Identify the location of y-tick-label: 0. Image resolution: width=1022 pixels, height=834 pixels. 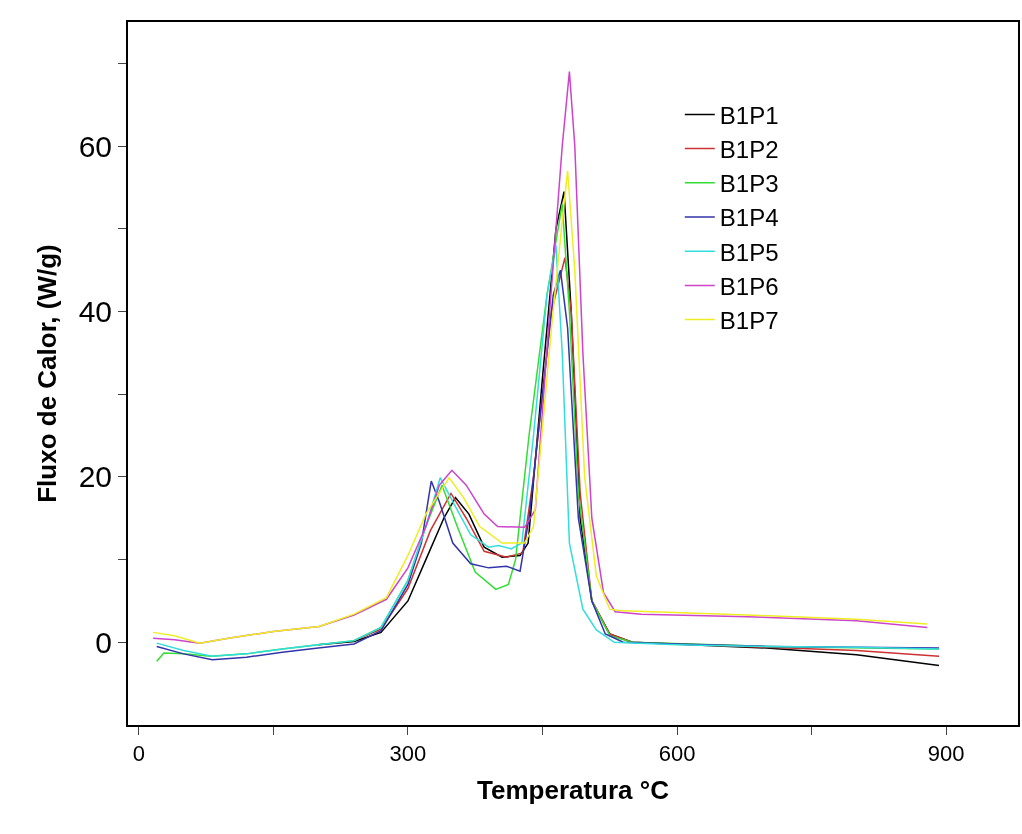
(103, 642).